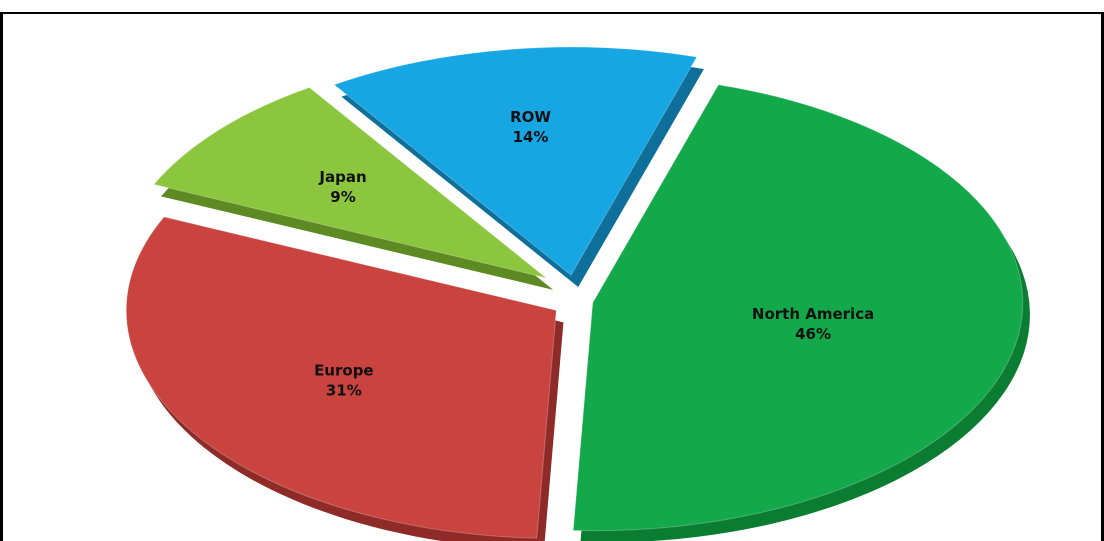  What do you see at coordinates (552, 7) in the screenshot?
I see `top-border` at bounding box center [552, 7].